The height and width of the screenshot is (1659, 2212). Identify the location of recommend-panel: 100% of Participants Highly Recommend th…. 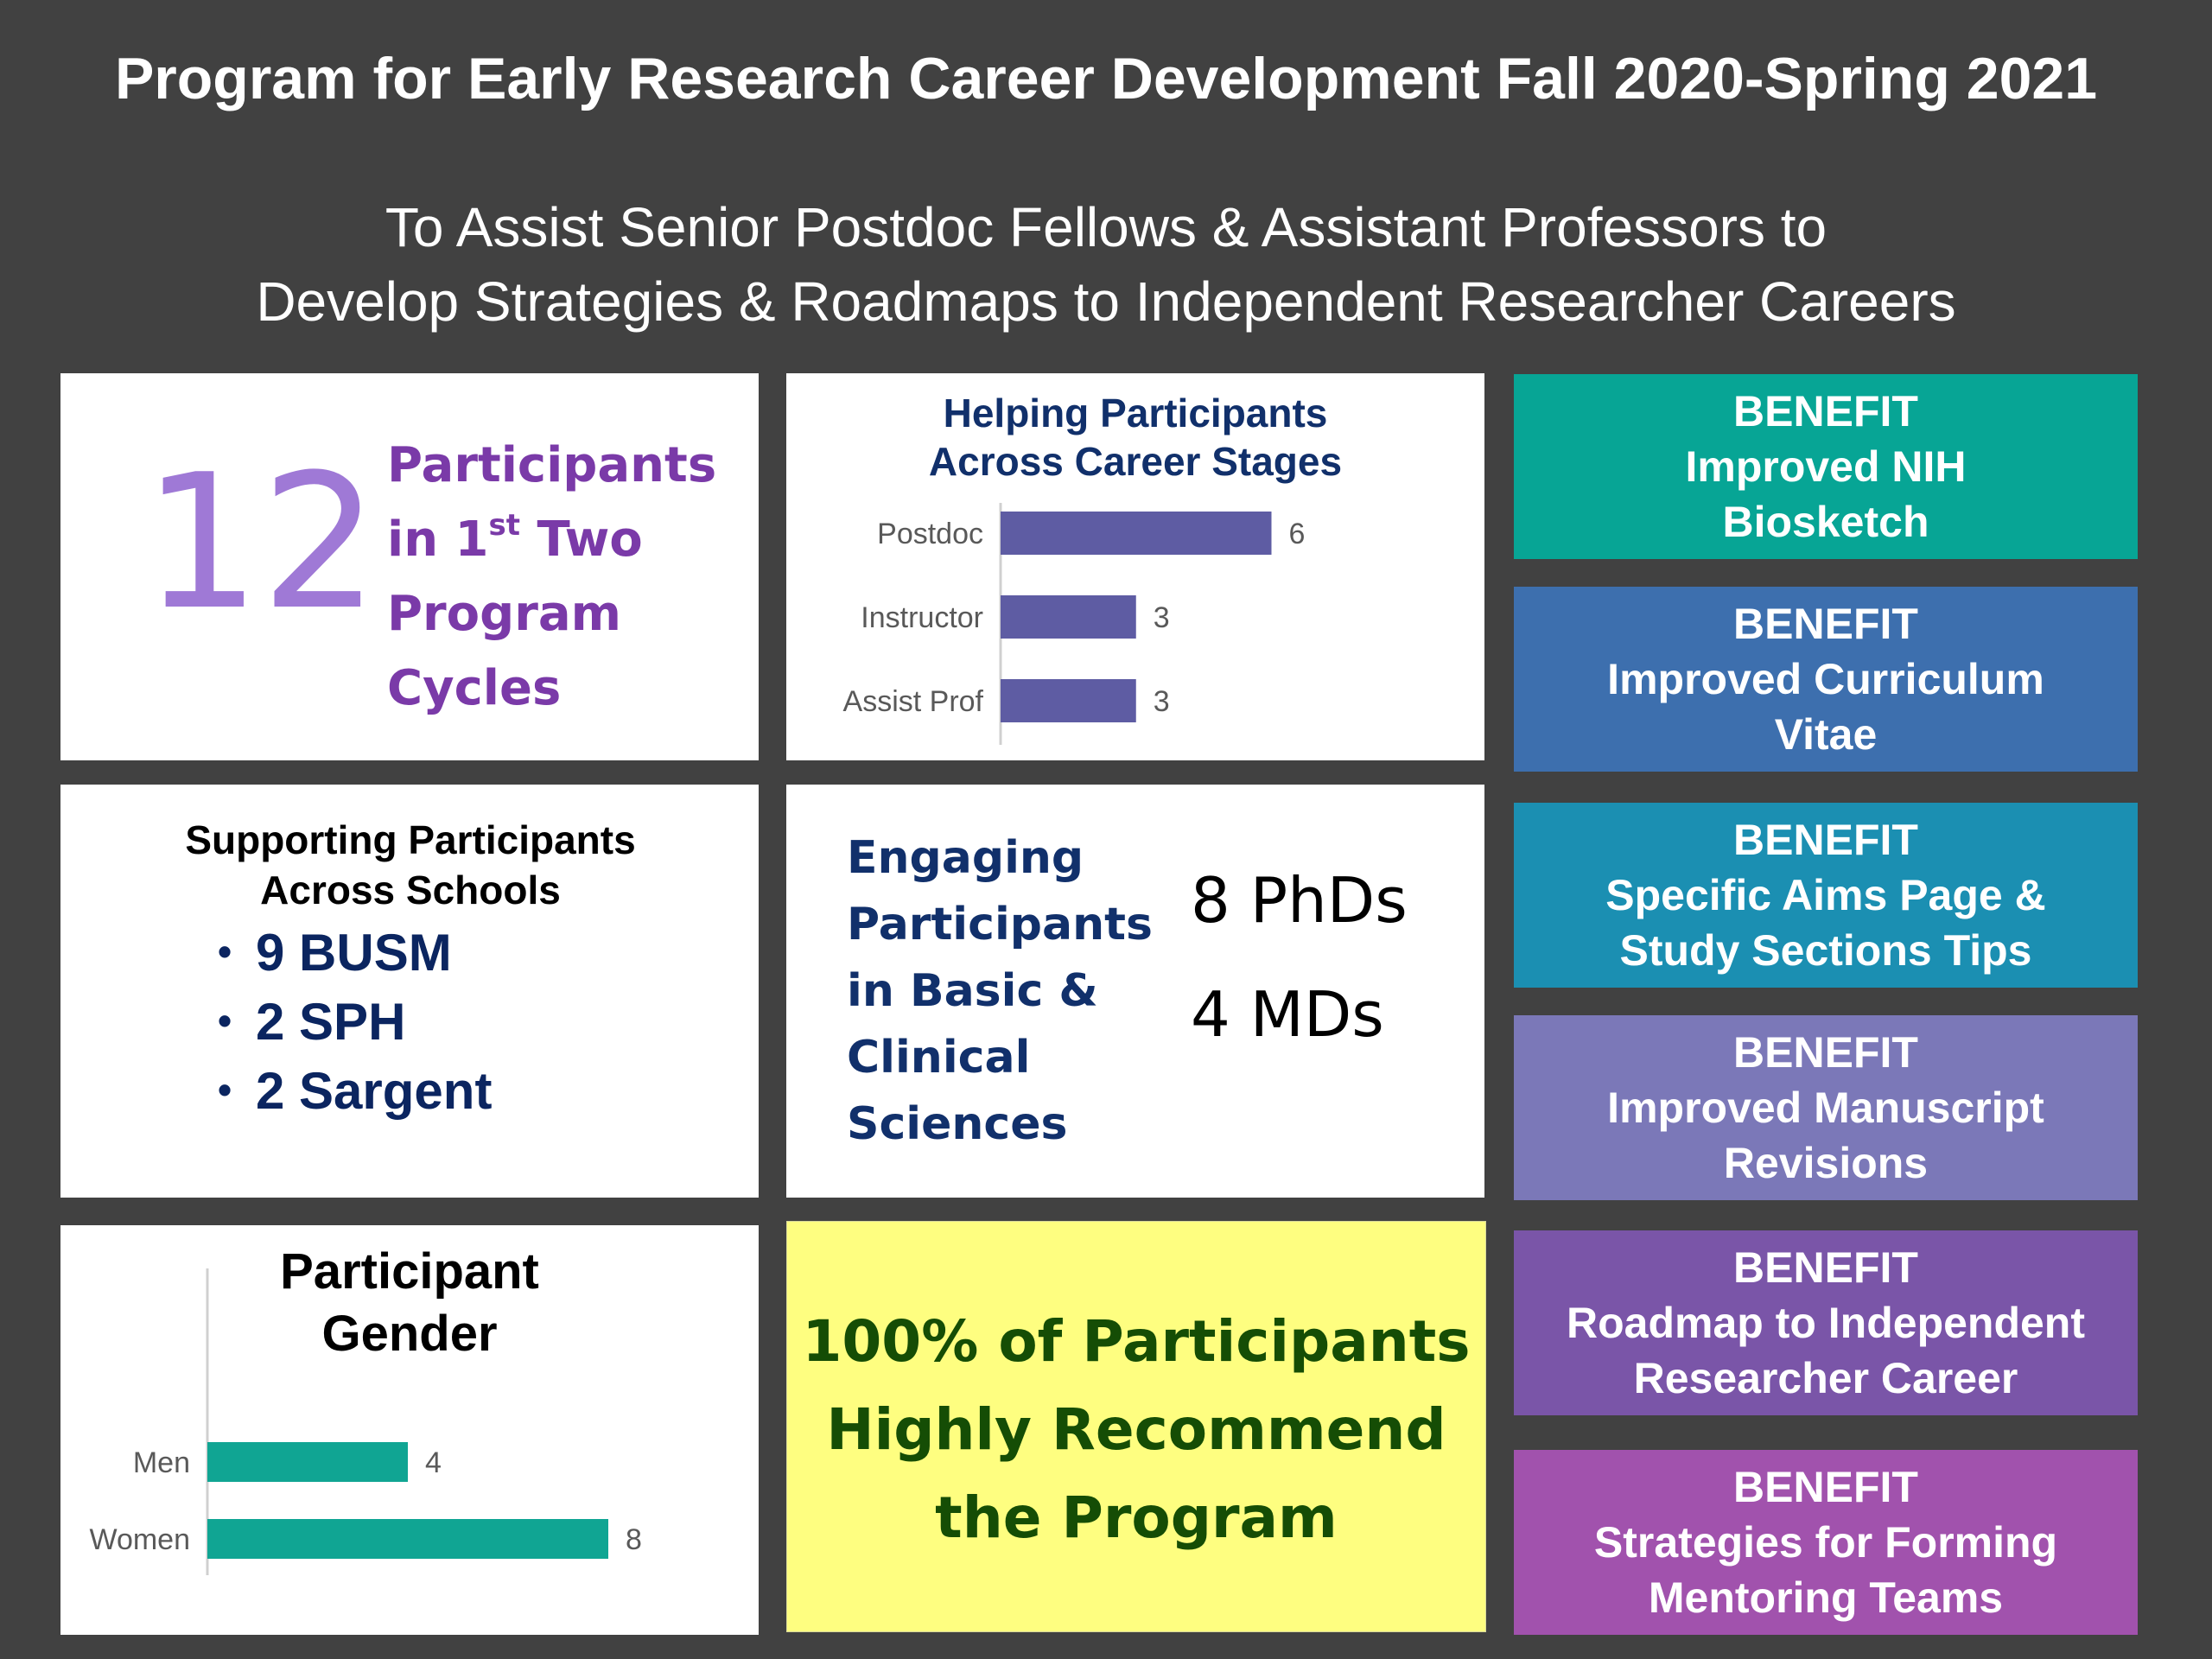
(1136, 1426).